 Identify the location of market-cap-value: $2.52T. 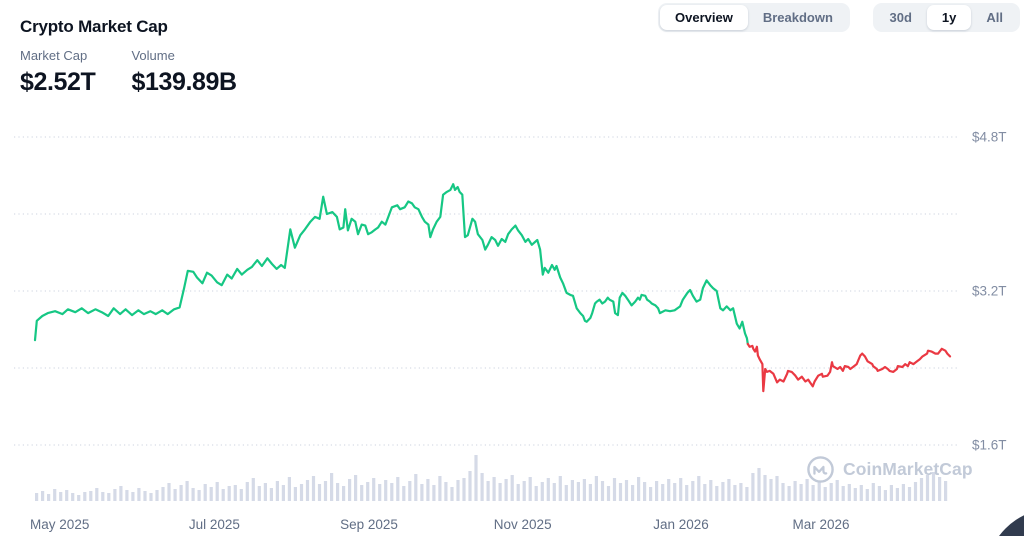
(58, 82).